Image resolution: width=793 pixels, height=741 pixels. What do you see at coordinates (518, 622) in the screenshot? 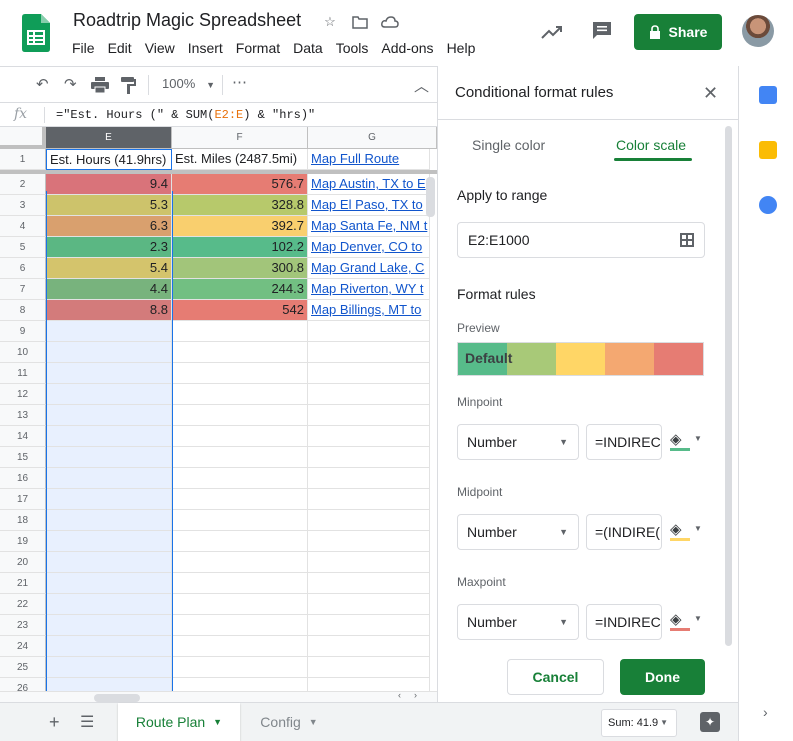
I see `maxpoint-type-select: Number ▼` at bounding box center [518, 622].